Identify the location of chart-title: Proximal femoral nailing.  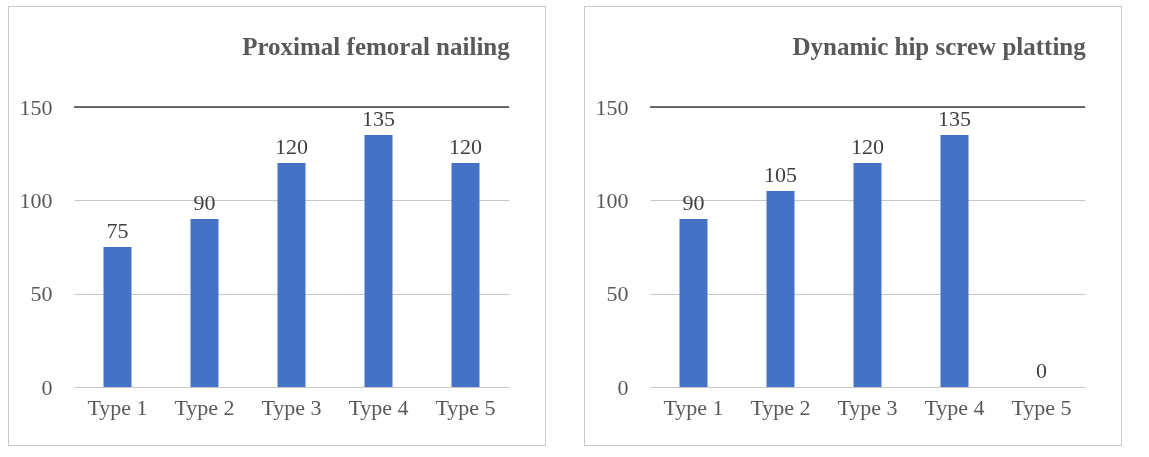
(376, 46).